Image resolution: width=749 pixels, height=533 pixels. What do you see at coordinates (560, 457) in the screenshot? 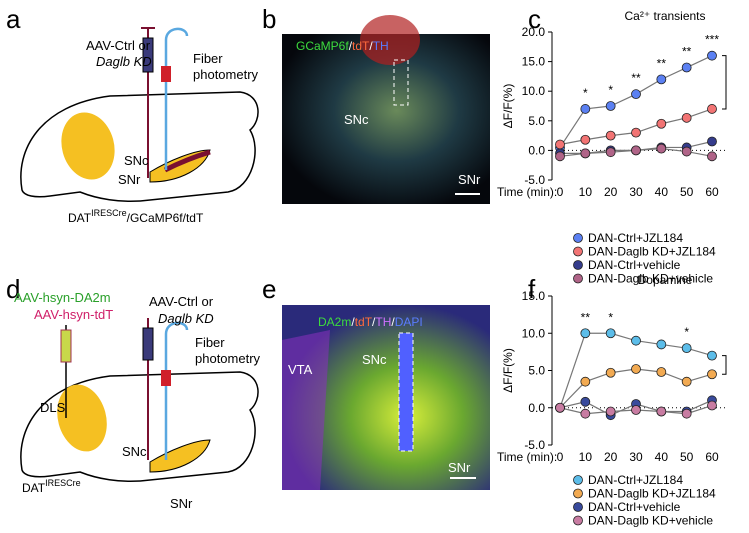
I see `x-tick-label: 0` at bounding box center [560, 457].